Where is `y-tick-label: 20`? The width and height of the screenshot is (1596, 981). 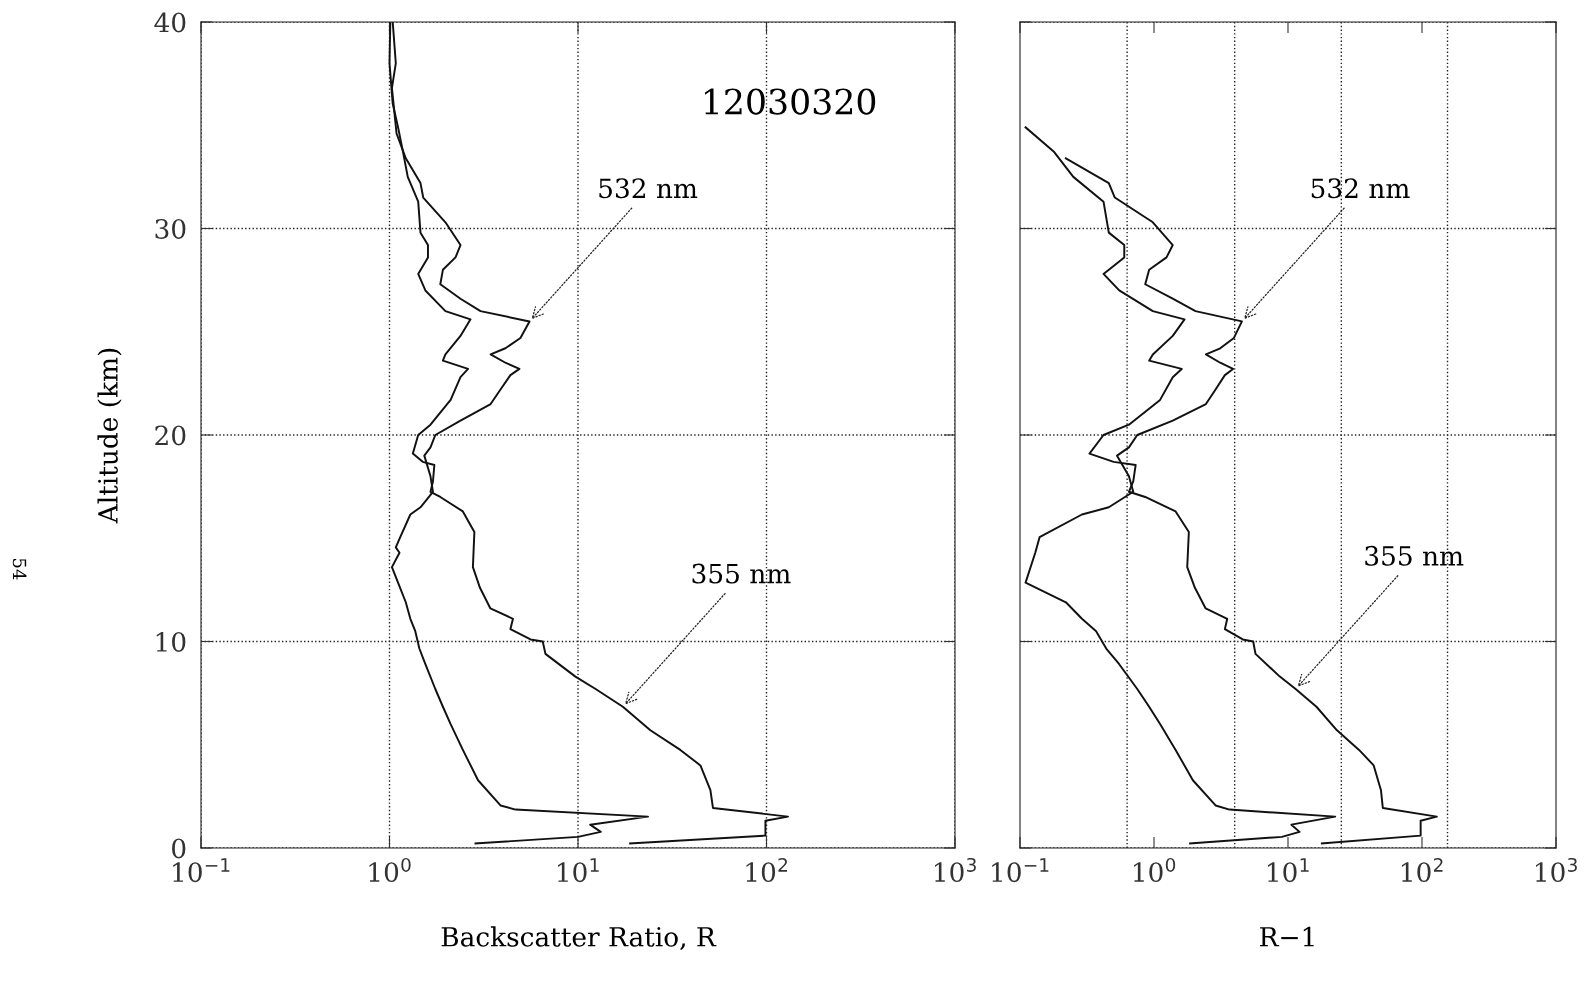 y-tick-label: 20 is located at coordinates (170, 435).